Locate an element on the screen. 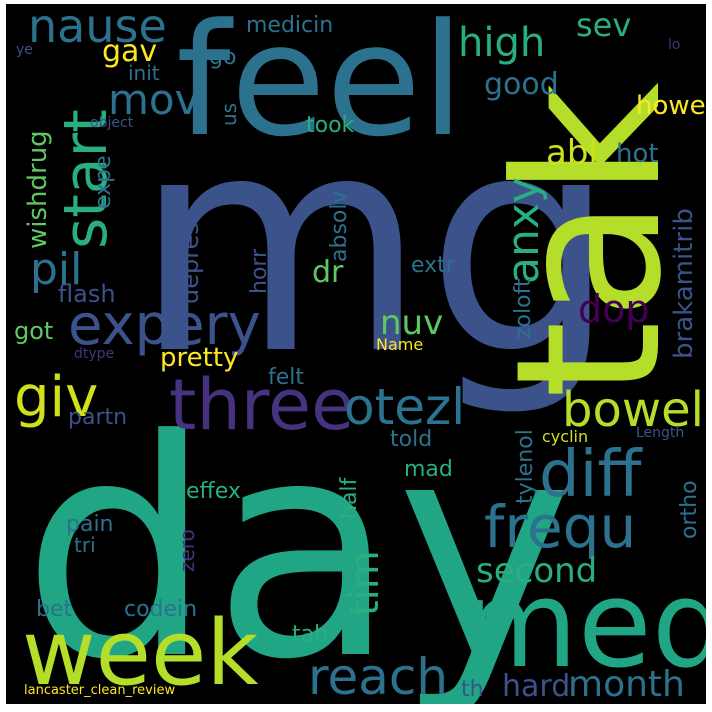  word-anxy: anxy is located at coordinates (523, 230).